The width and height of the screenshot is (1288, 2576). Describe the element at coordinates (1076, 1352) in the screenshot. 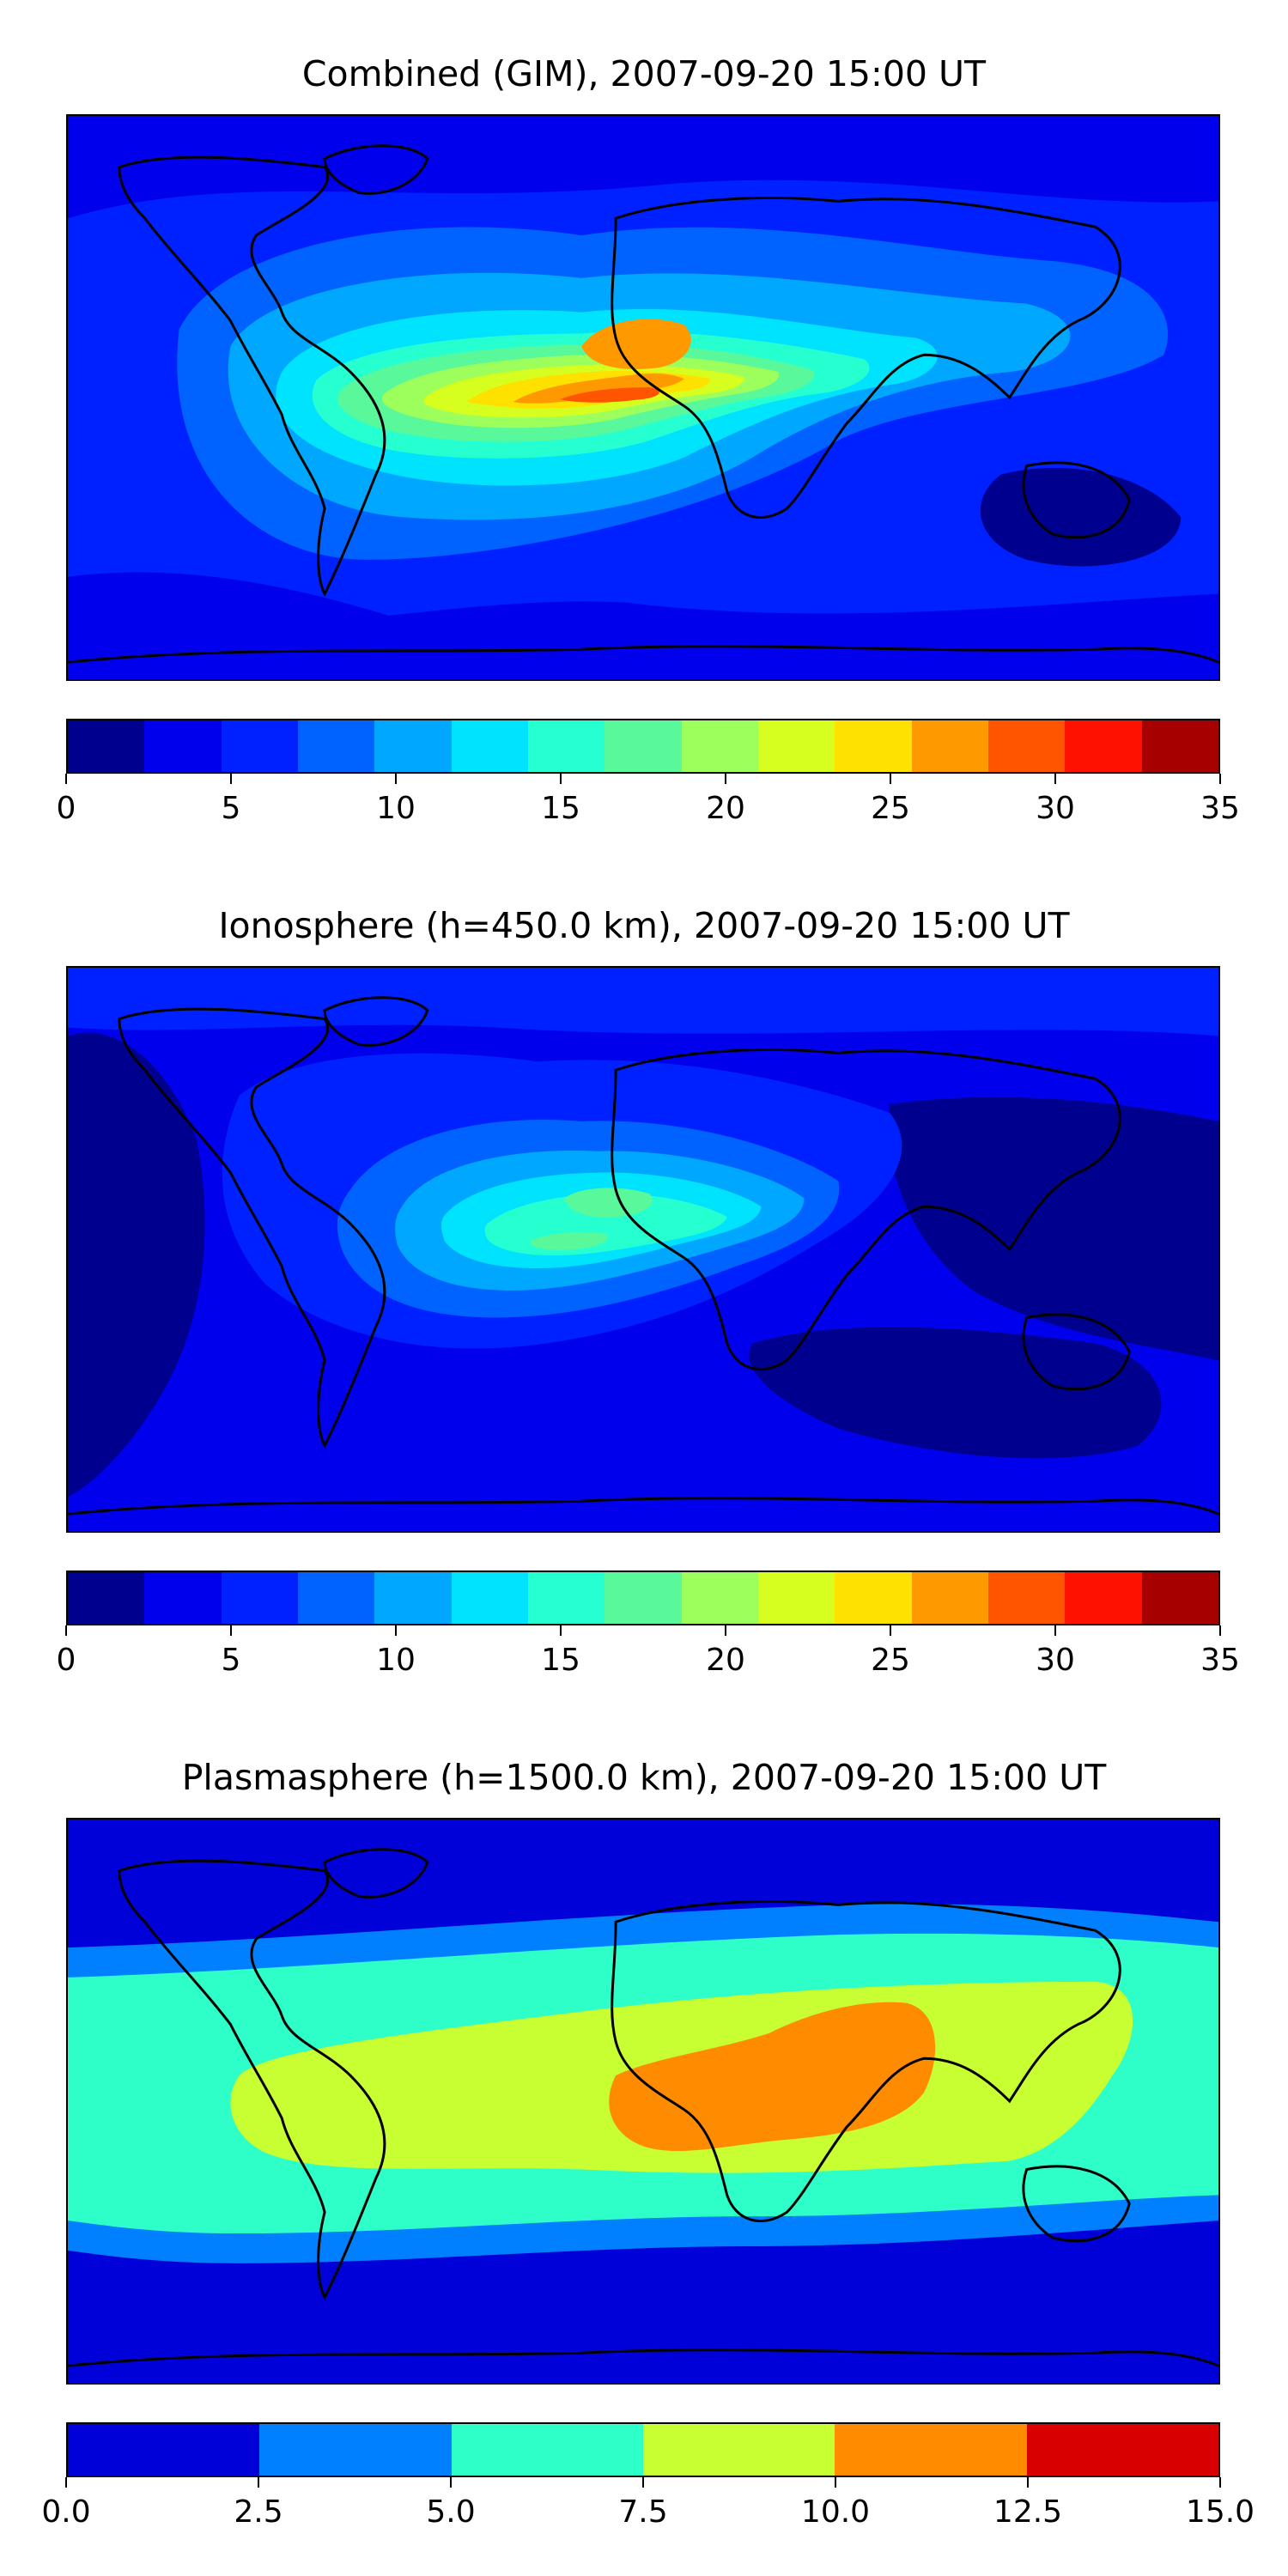

I see `map2-coast-australia` at that location.